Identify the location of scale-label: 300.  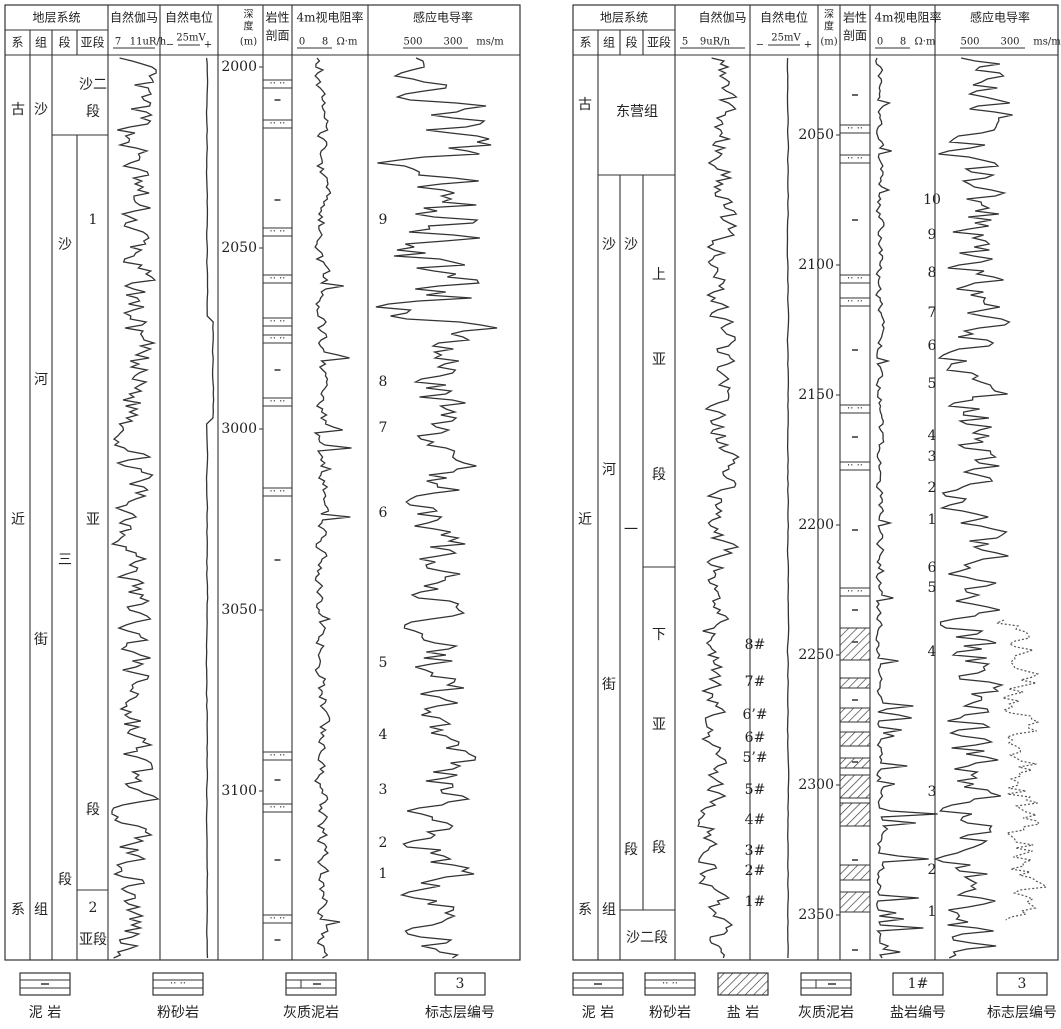
(1009, 42).